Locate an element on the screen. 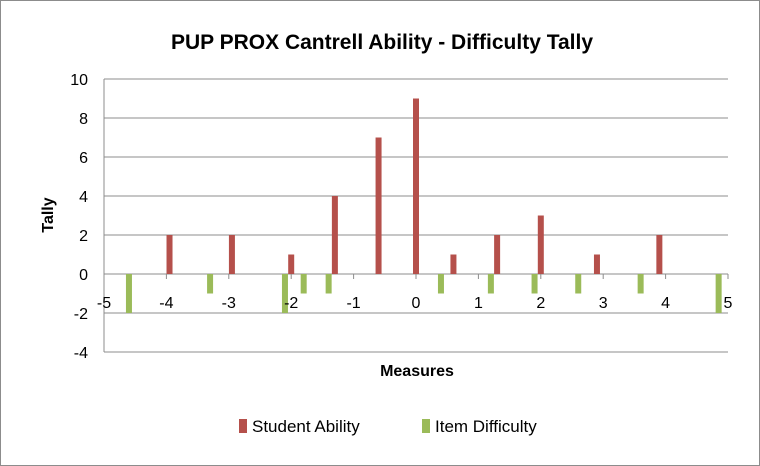 The width and height of the screenshot is (760, 466). y-tick-label: 0 is located at coordinates (83, 275).